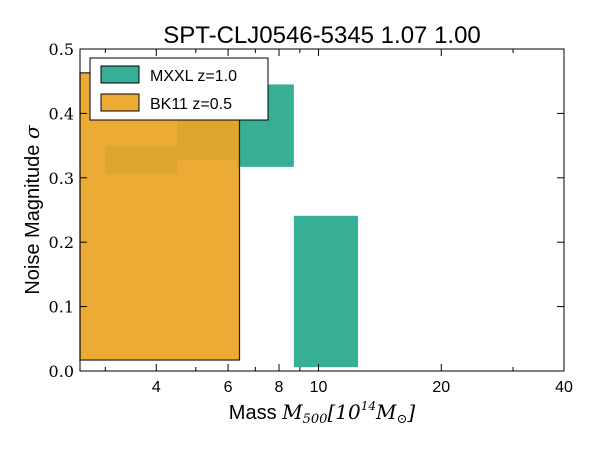 This screenshot has width=600, height=450. I want to click on x-tick-label: 4, so click(156, 387).